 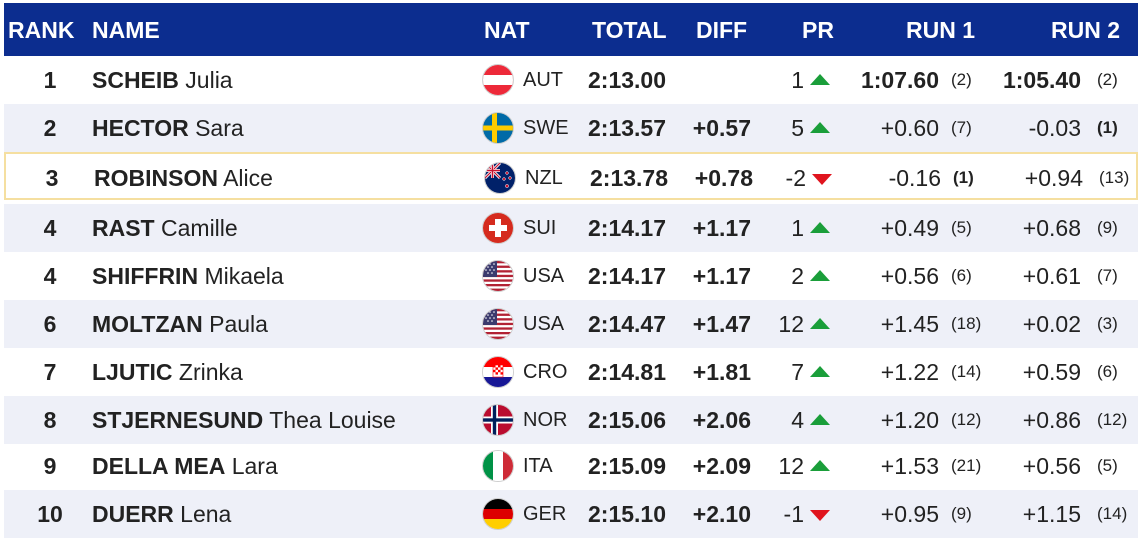 What do you see at coordinates (135, 80) in the screenshot?
I see `athlete-last-name: SCHEIB` at bounding box center [135, 80].